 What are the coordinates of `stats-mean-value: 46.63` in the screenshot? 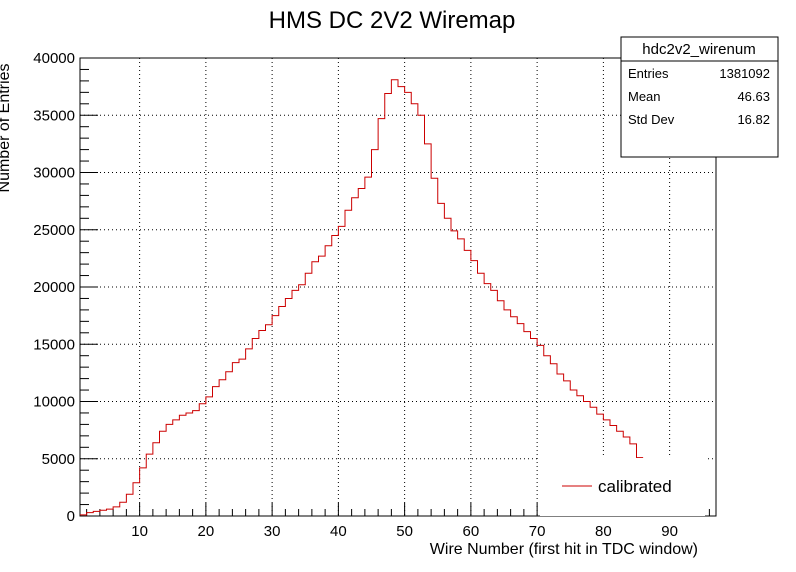 It's located at (753, 96).